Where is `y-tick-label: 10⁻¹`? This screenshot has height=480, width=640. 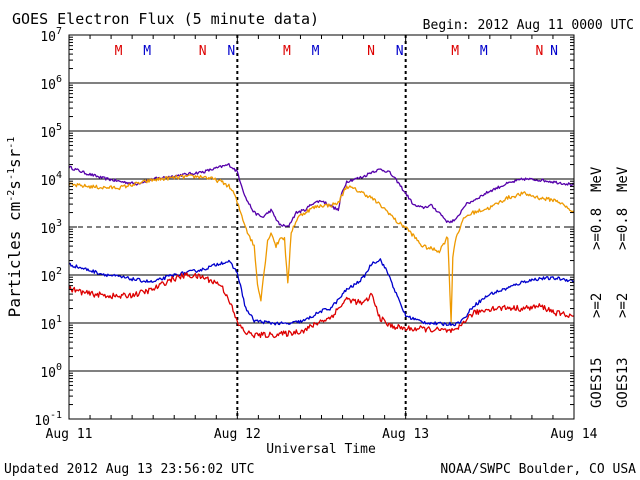 y-tick-label: 10⁻¹ is located at coordinates (48, 419).